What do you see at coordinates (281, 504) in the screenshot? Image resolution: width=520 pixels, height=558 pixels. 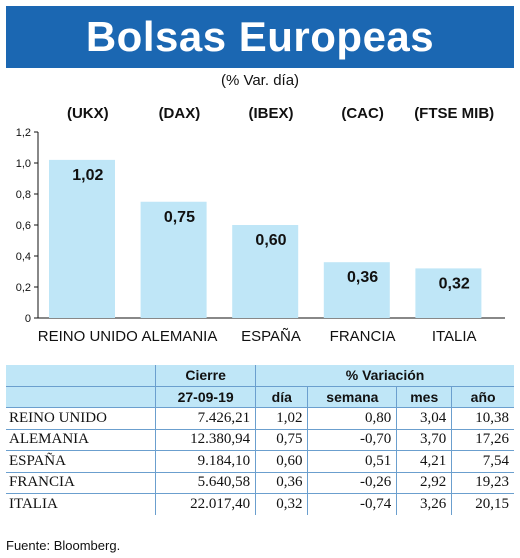 I see `dia-cell: 0,32` at bounding box center [281, 504].